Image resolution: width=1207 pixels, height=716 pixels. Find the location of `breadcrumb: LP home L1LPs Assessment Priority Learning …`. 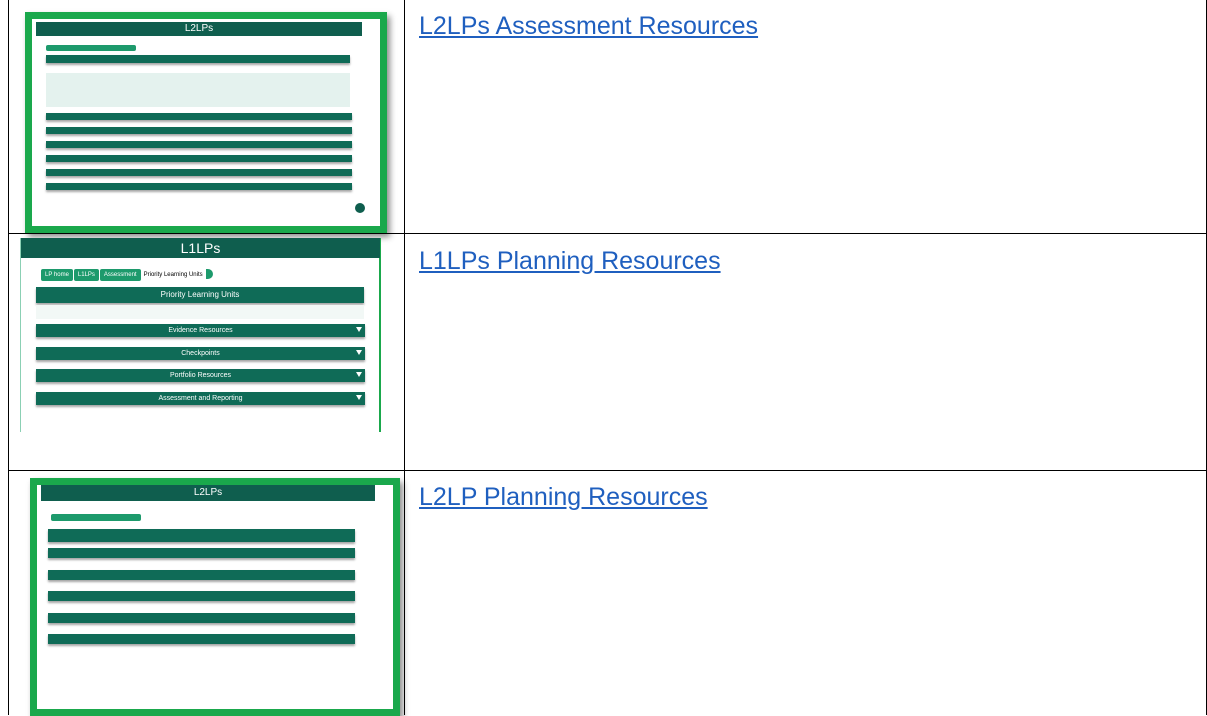

breadcrumb: LP home L1LPs Assessment Priority Learning … is located at coordinates (127, 275).